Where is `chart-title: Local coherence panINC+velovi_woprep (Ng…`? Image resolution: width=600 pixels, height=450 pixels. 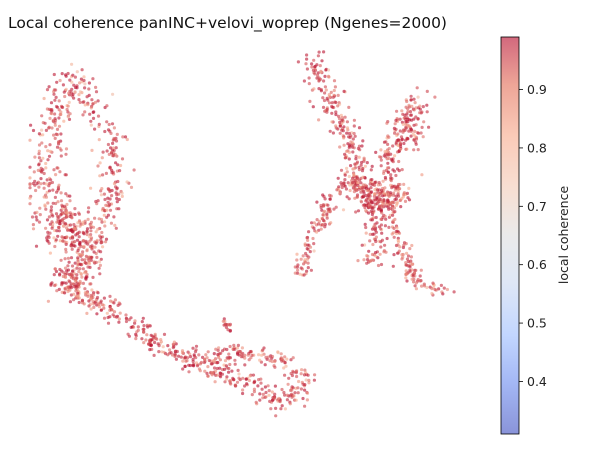
chart-title: Local coherence panINC+velovi_woprep (Ng… is located at coordinates (227, 23).